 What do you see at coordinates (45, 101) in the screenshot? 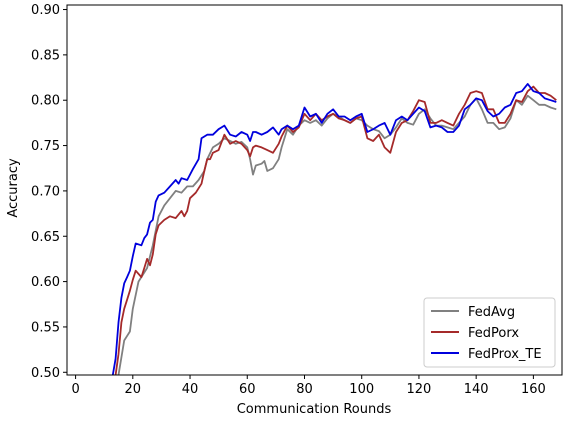
I see `y-tick-label: 0.80` at bounding box center [45, 101].